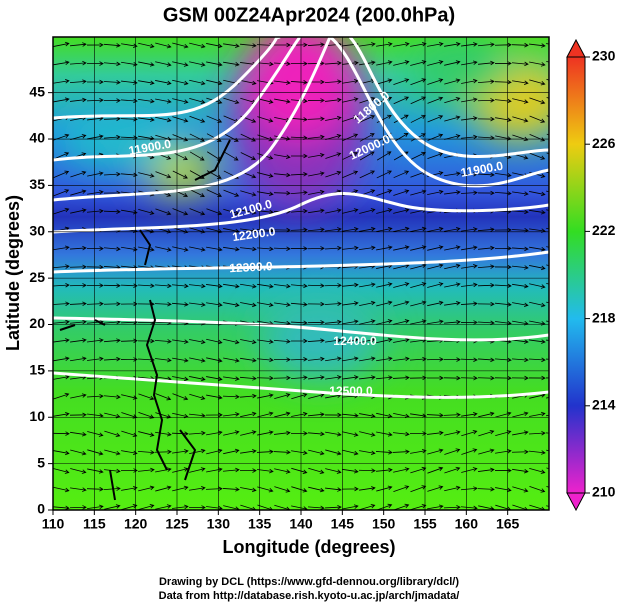 This screenshot has height=605, width=619. I want to click on y-tick-label: 5, so click(41, 462).